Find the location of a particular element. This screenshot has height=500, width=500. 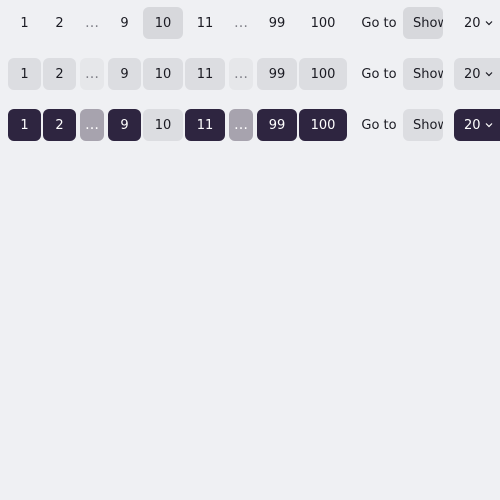

pagination-plain: 1 2 … 9 10 11 … 99 100 Go to Show 20 is located at coordinates (254, 23).